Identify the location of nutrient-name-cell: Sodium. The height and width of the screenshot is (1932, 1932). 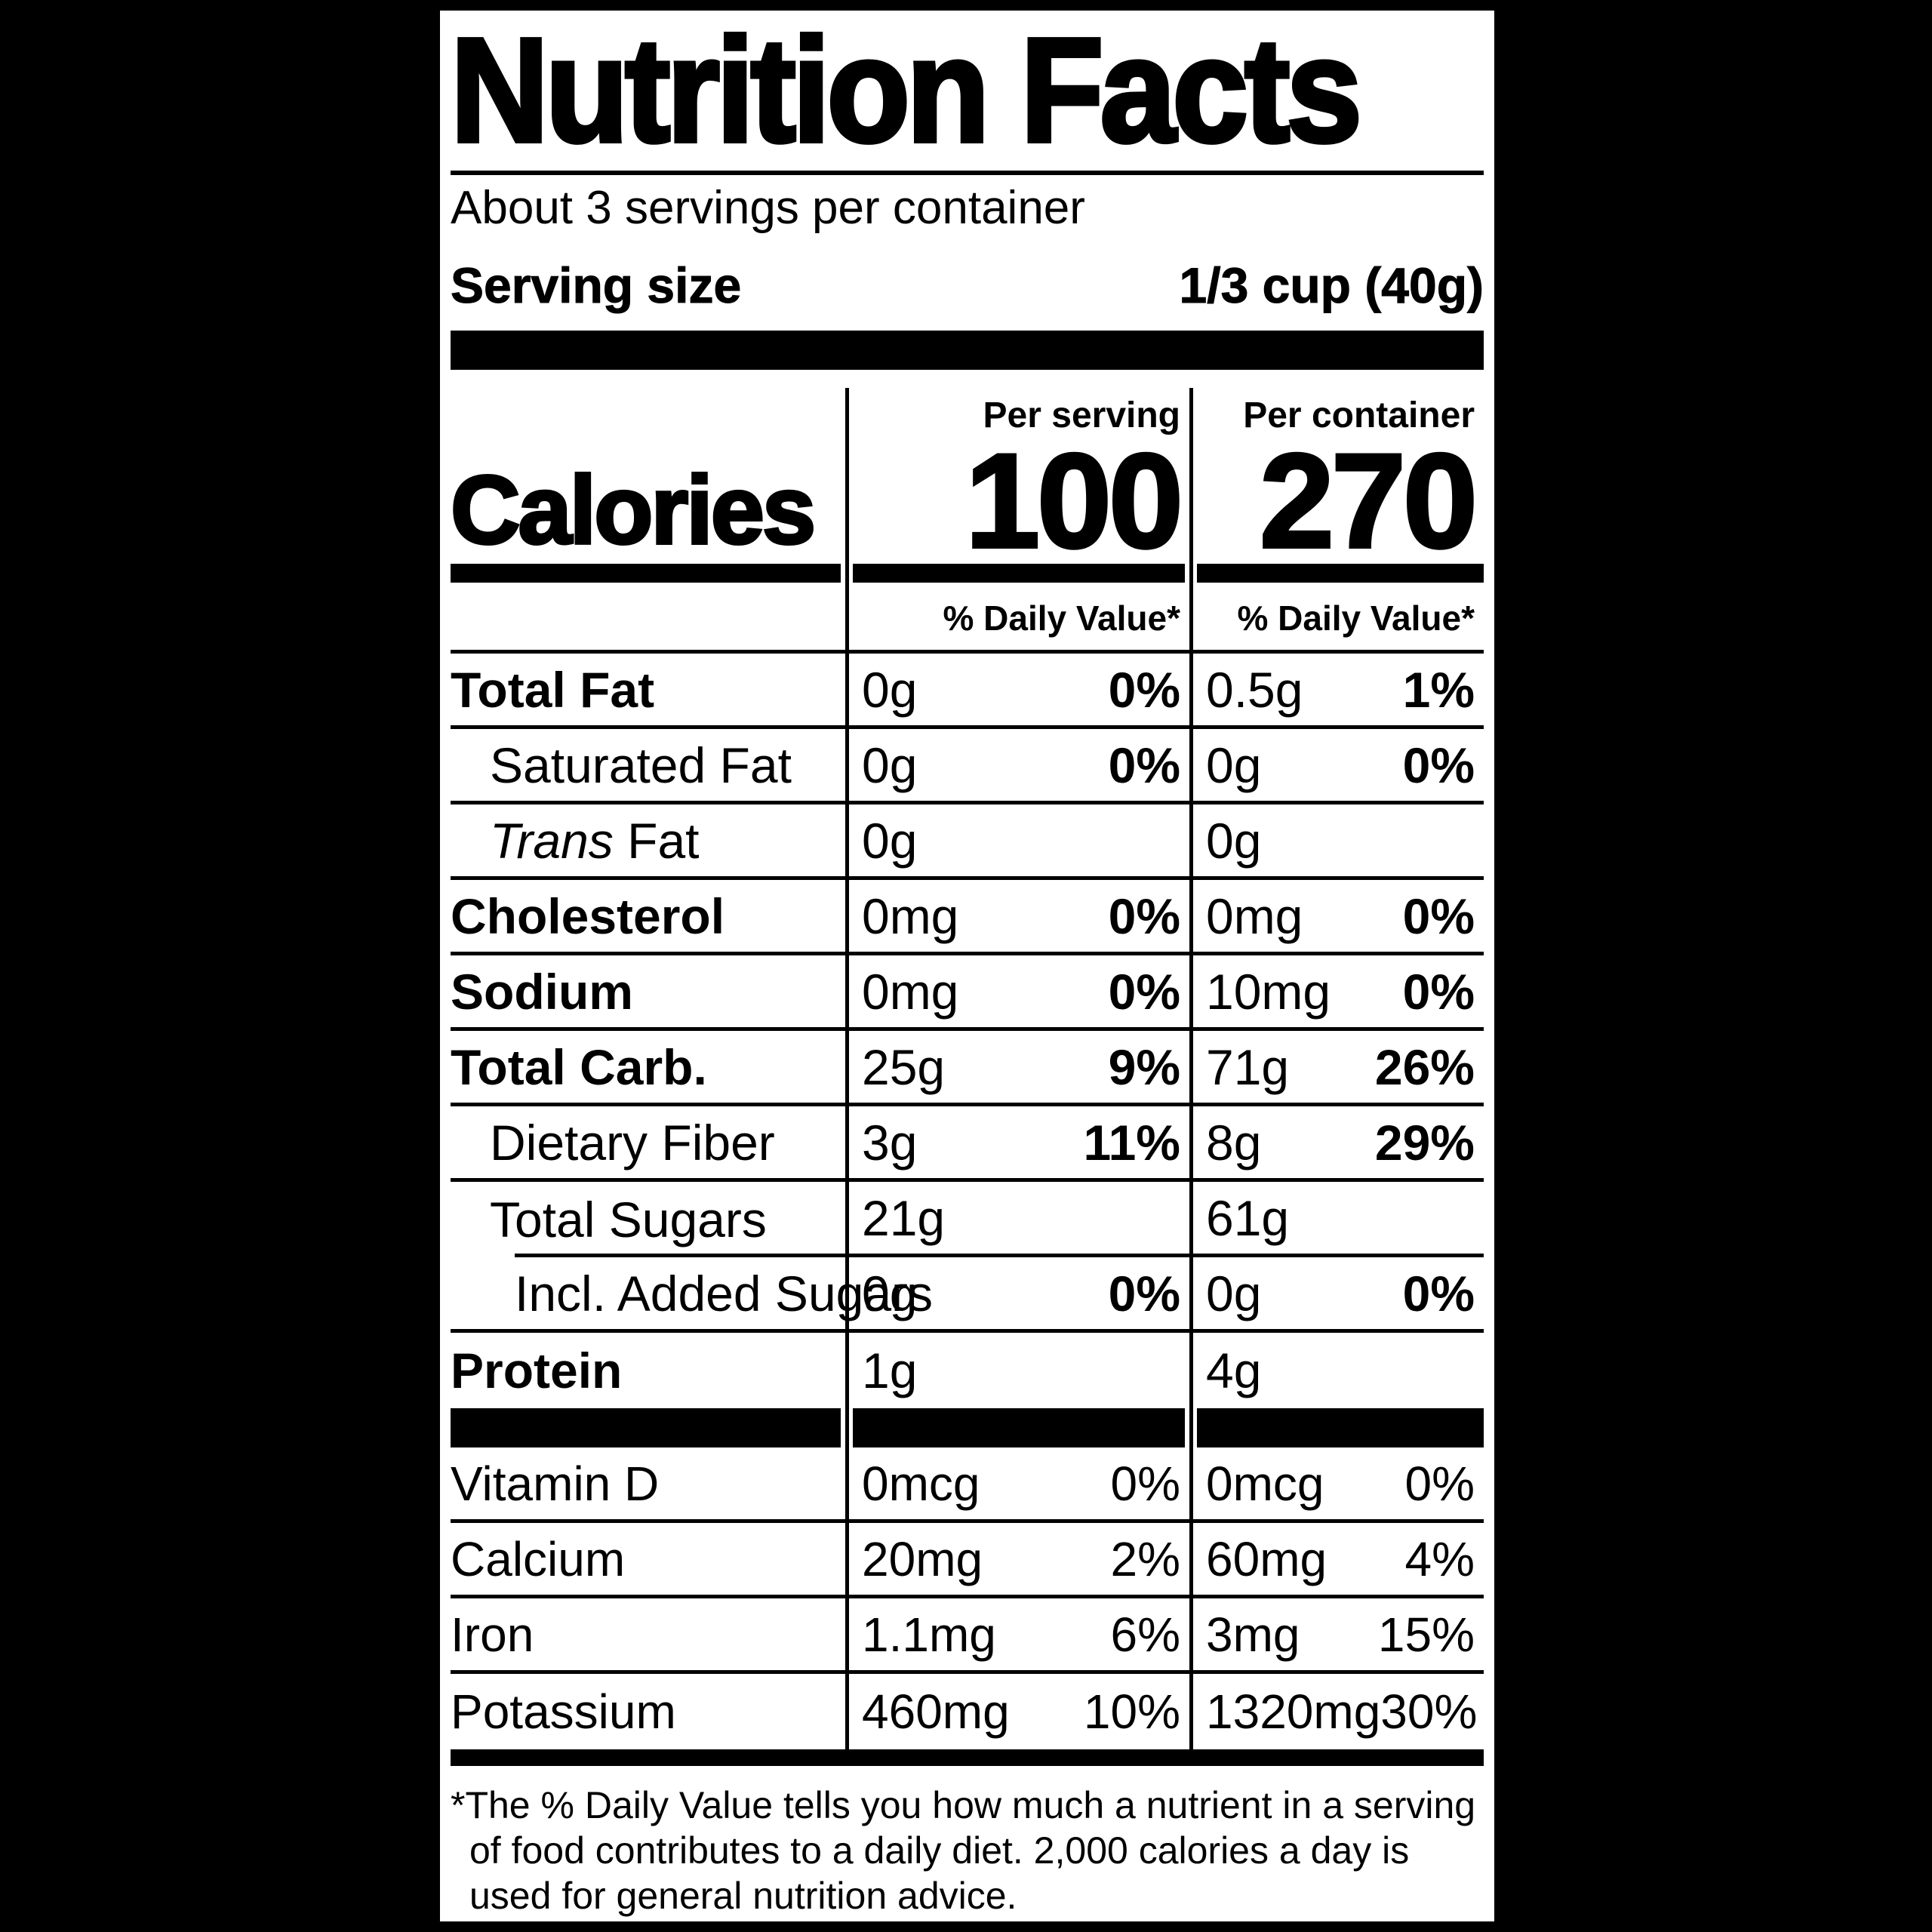
(649, 993).